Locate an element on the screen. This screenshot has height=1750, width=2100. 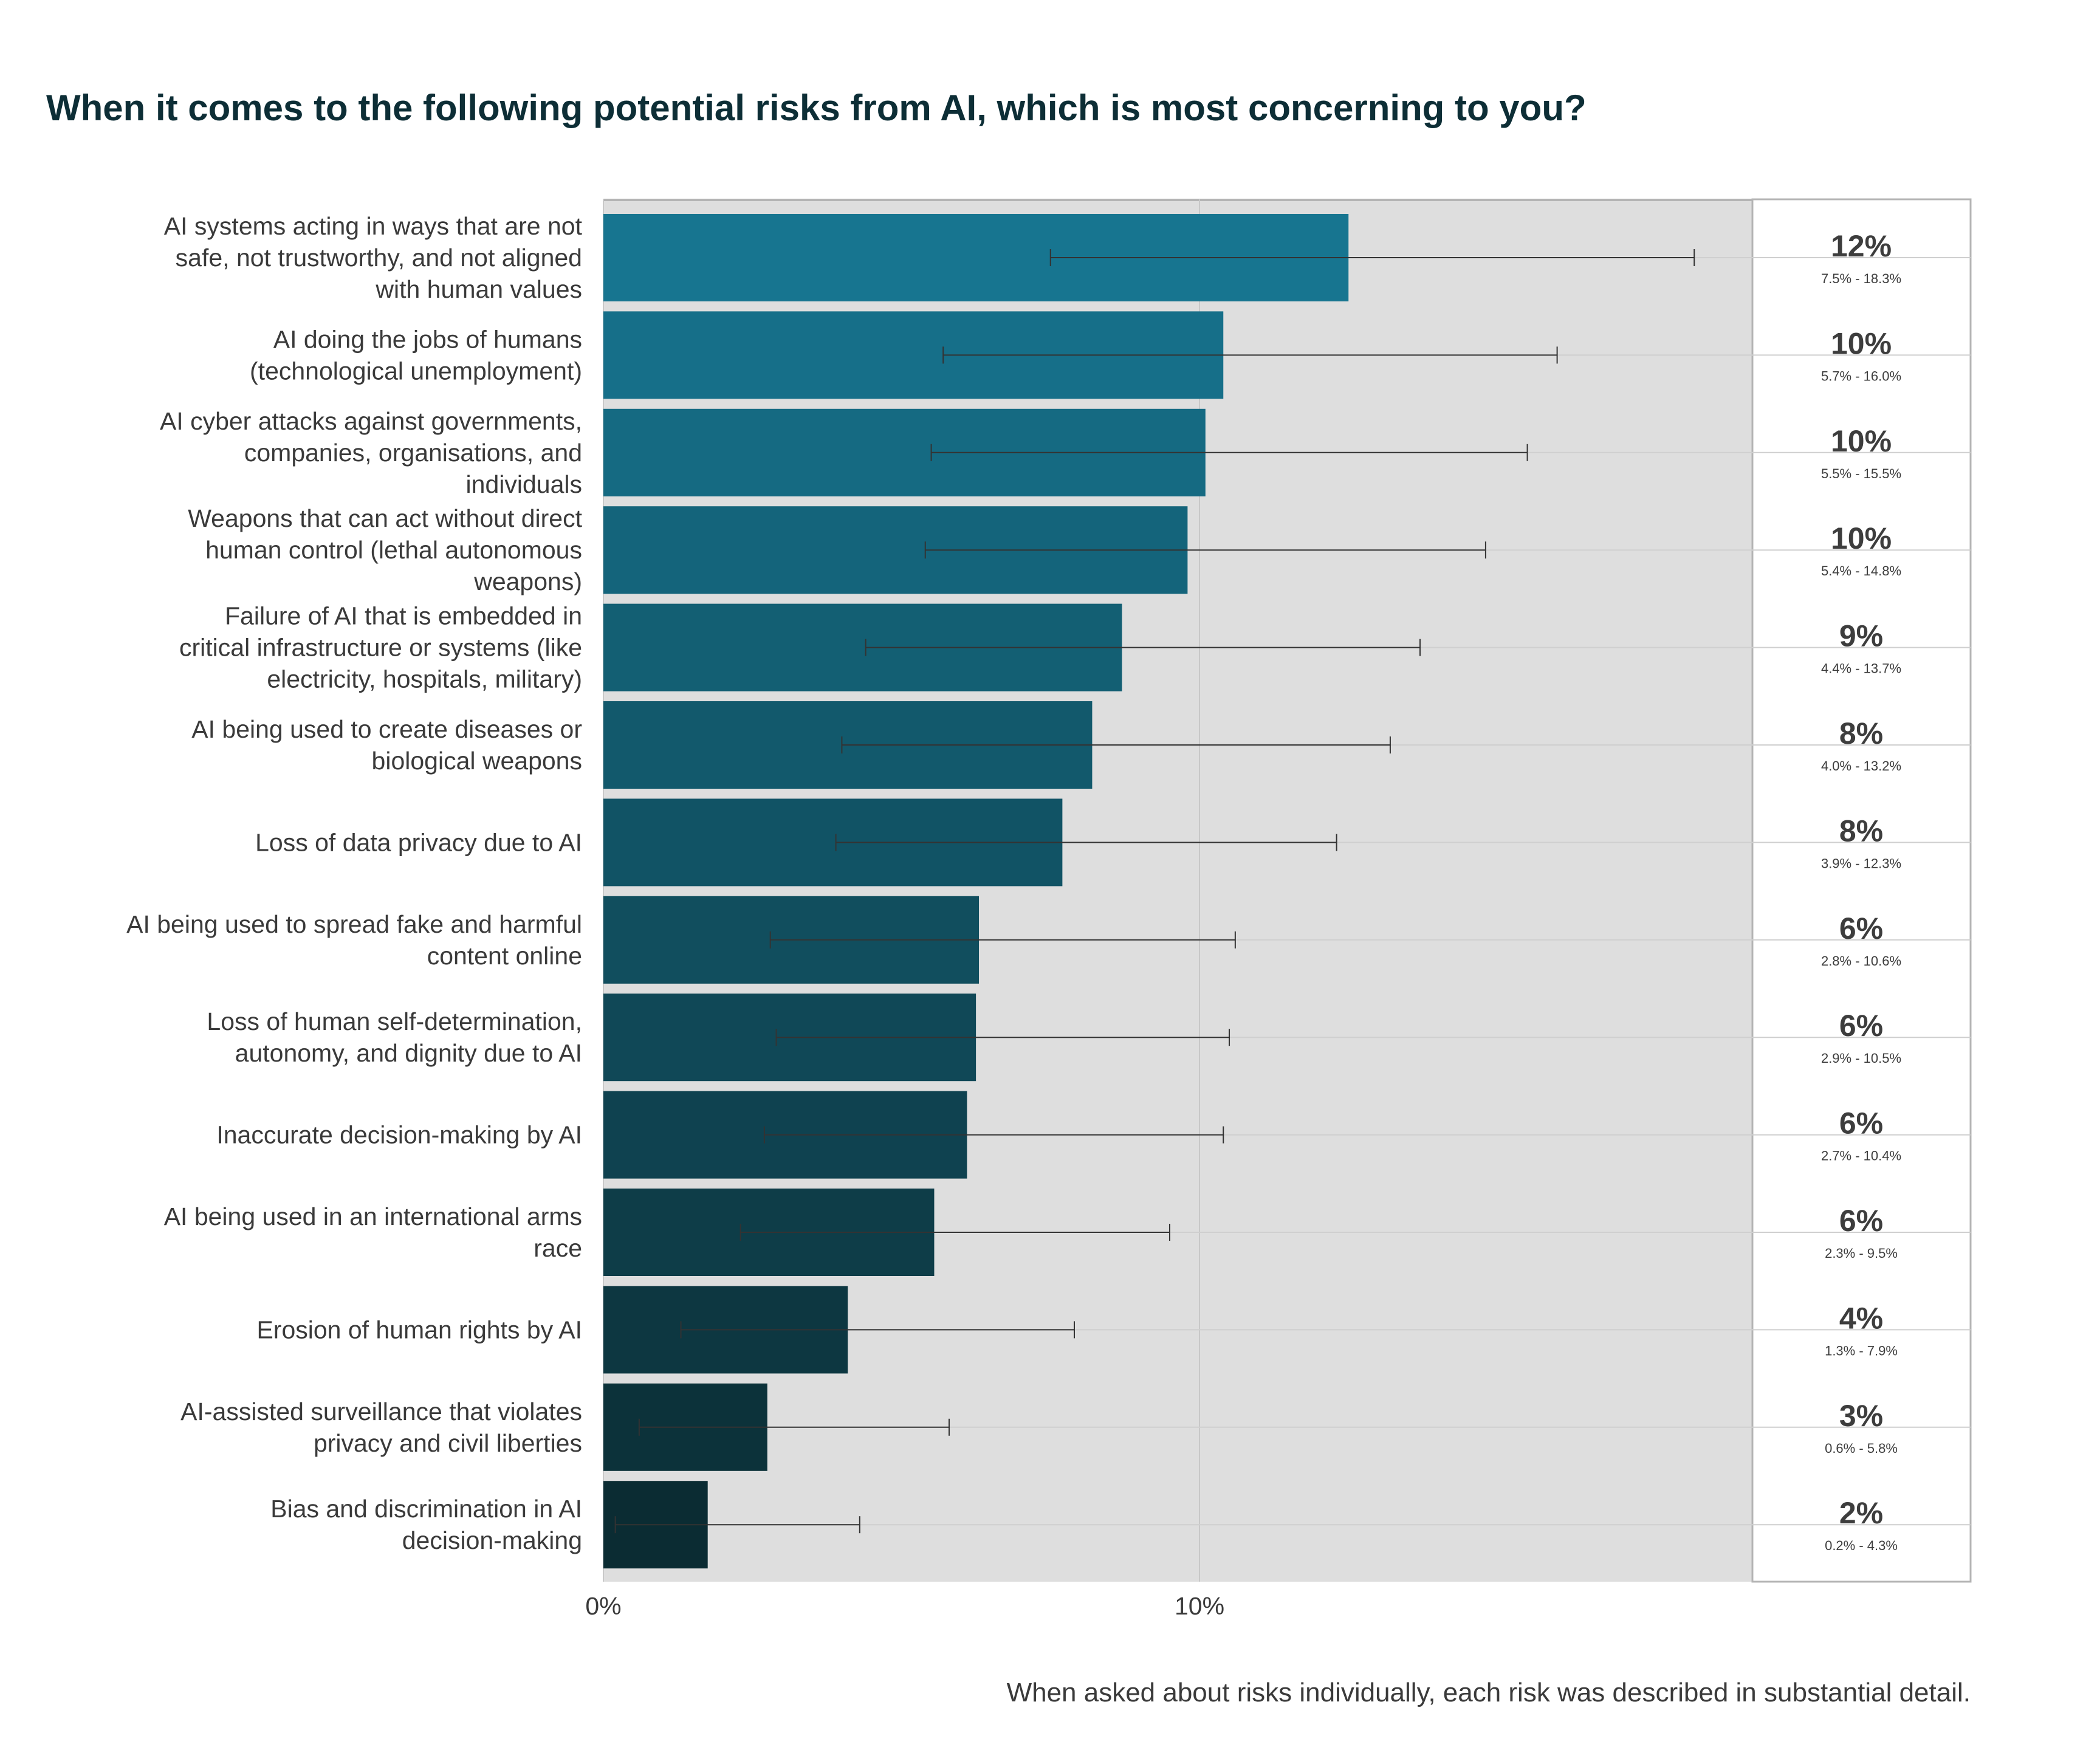
confidence-interval-label: 5.7% - 16.0% is located at coordinates (1861, 375).